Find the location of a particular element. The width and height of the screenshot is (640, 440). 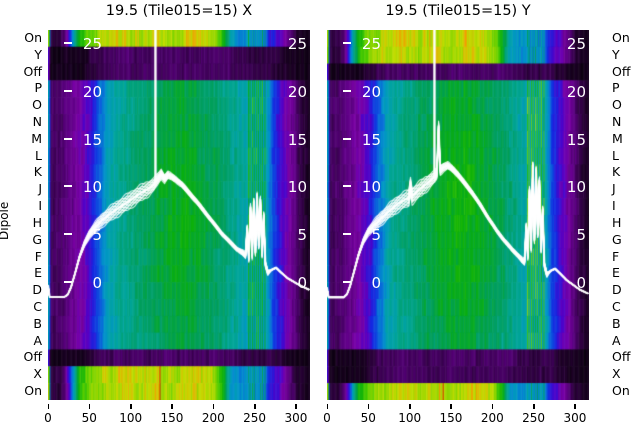

dipole-label-right-2: Off is located at coordinates (621, 71).